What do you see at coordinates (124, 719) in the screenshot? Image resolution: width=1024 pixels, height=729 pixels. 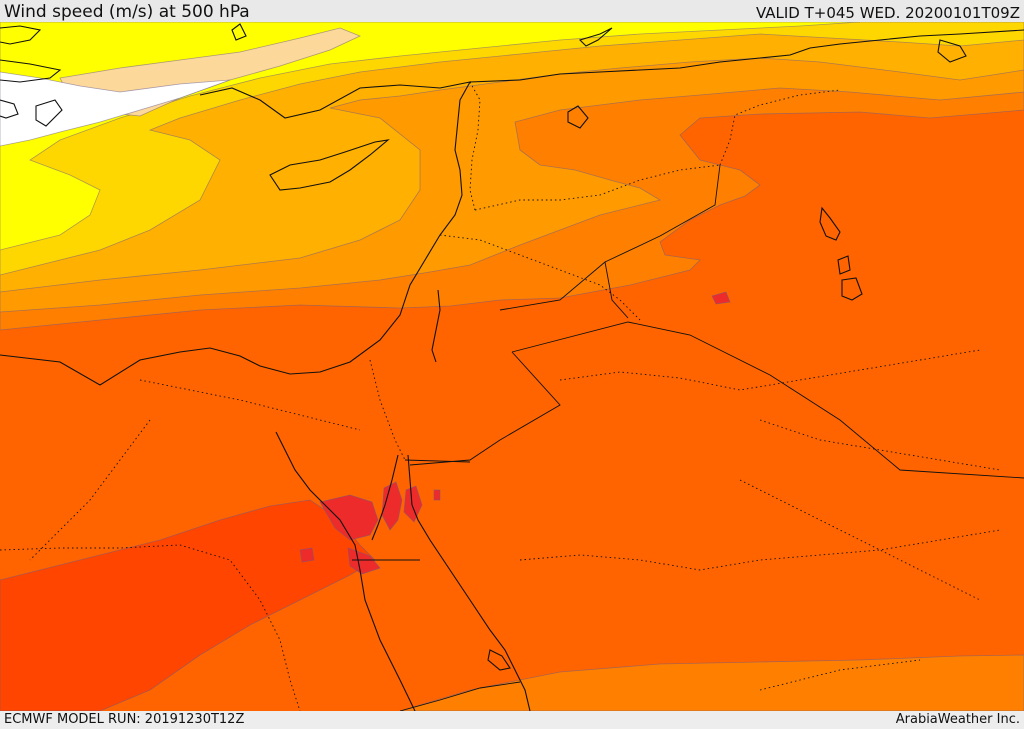 I see `model-run-label: ECMWF MODEL RUN: 20191230T12Z` at bounding box center [124, 719].